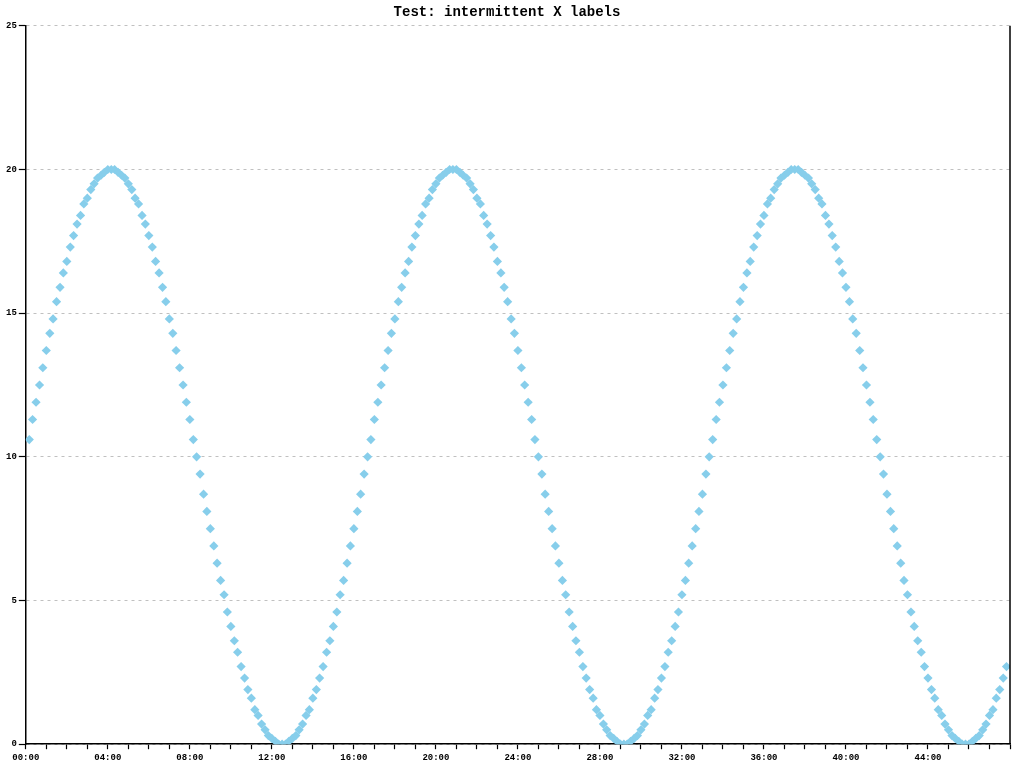 Image resolution: width=1024 pixels, height=768 pixels. I want to click on x-tick-label: 12:00, so click(272, 757).